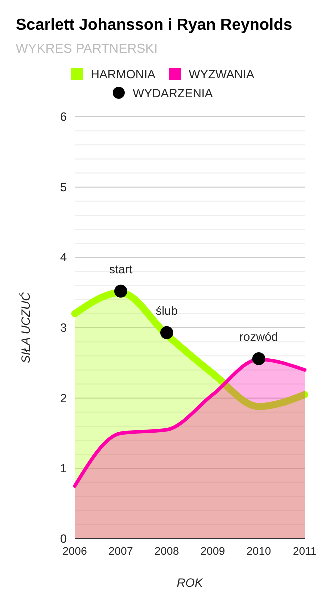  I want to click on x-tick-label: 2009, so click(213, 552).